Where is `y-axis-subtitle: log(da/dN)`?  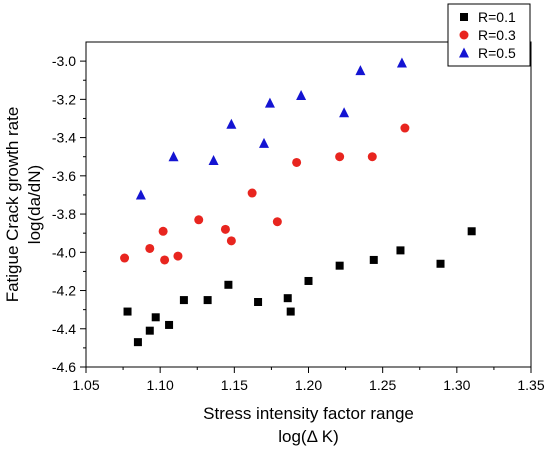 y-axis-subtitle: log(da/dN) is located at coordinates (34, 204).